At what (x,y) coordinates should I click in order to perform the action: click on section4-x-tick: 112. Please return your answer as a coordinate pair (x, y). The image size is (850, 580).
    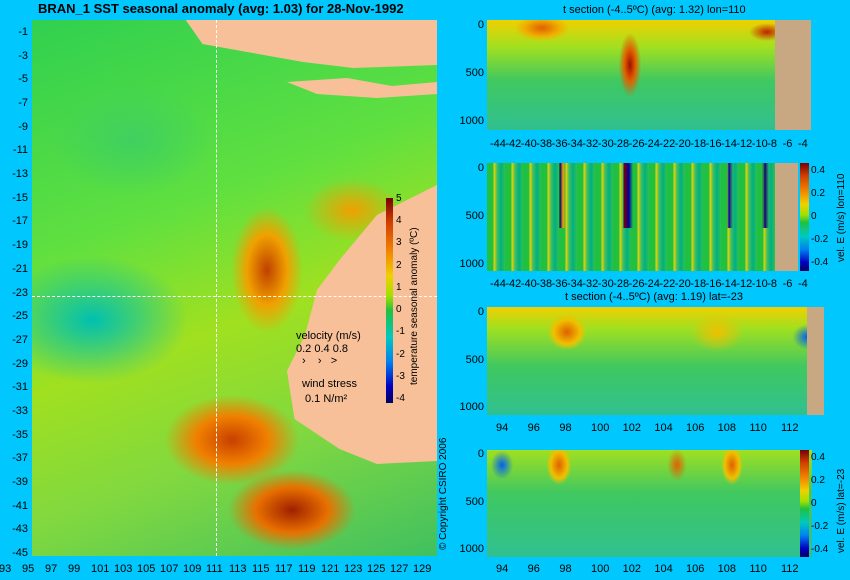
    Looking at the image, I should click on (790, 569).